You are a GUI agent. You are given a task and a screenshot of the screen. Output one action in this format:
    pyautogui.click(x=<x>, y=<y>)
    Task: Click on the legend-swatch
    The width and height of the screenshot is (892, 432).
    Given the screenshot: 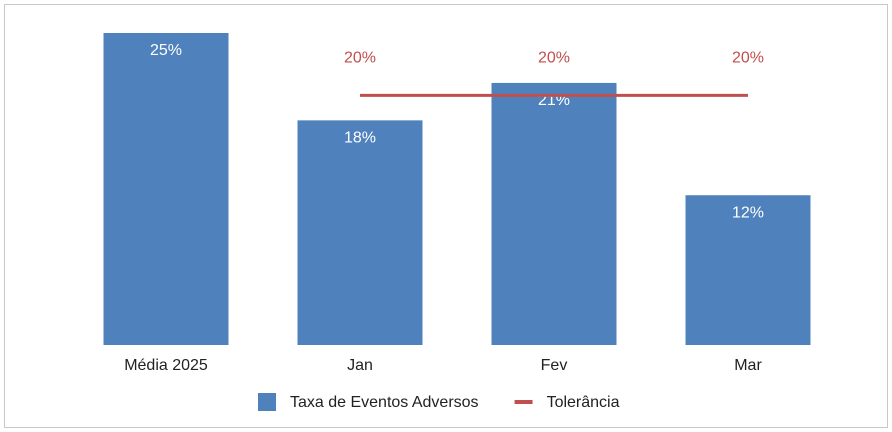 What is the action you would take?
    pyautogui.click(x=267, y=402)
    